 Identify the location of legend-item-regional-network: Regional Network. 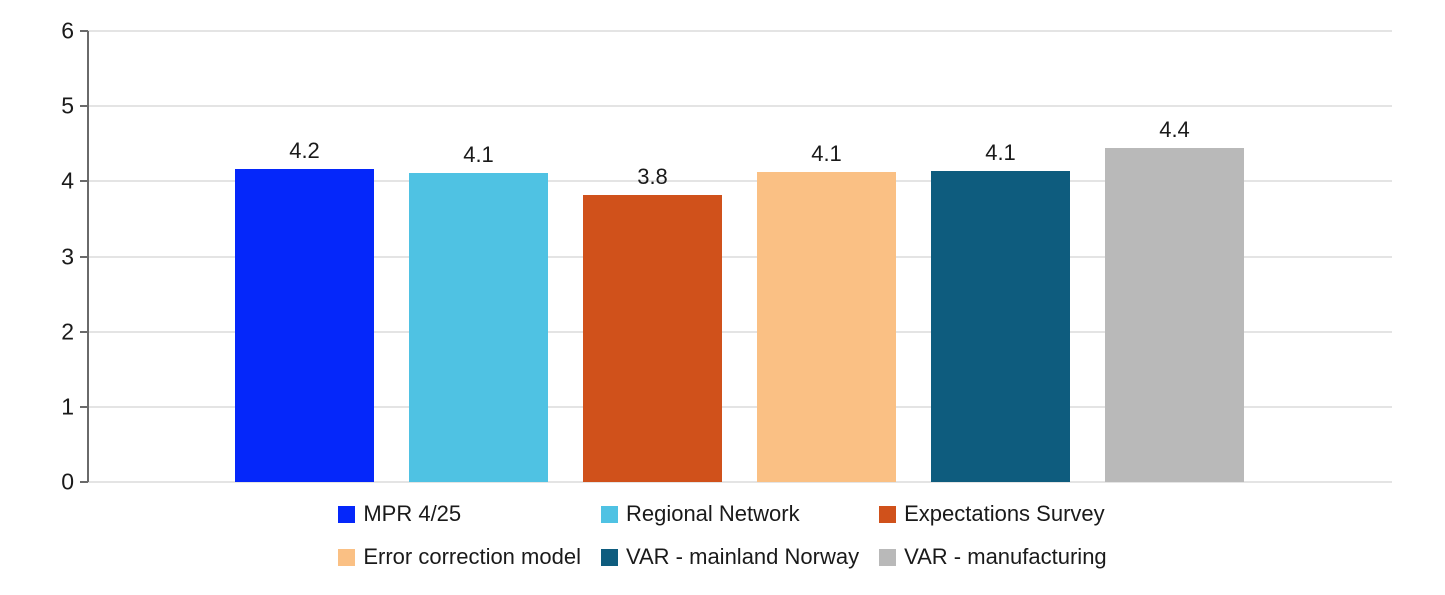
(729, 514).